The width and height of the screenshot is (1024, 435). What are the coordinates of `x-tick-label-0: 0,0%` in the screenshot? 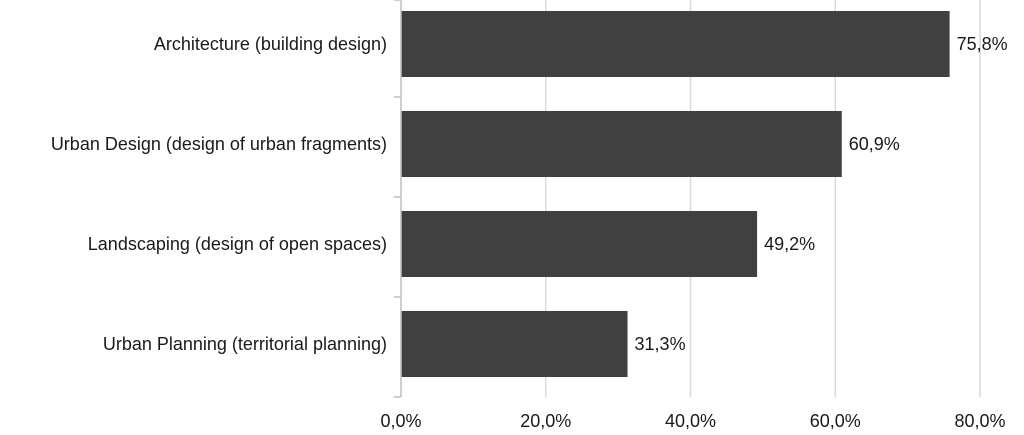 It's located at (400, 421).